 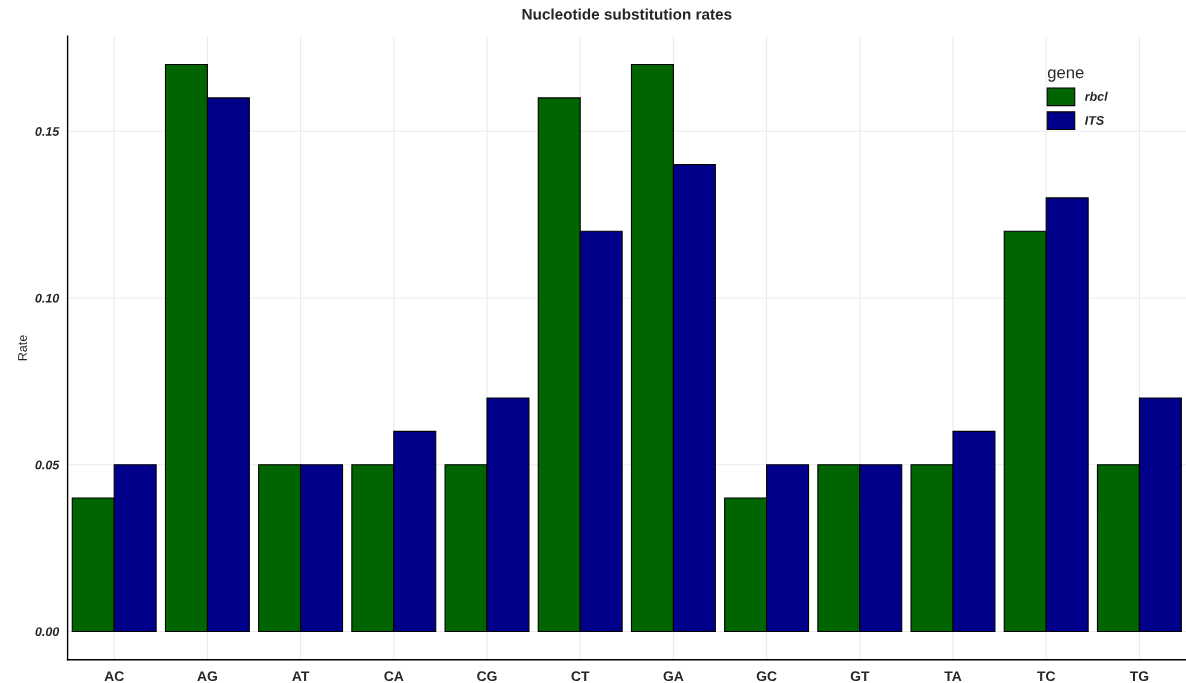 What do you see at coordinates (673, 676) in the screenshot?
I see `x-tick-label: GA` at bounding box center [673, 676].